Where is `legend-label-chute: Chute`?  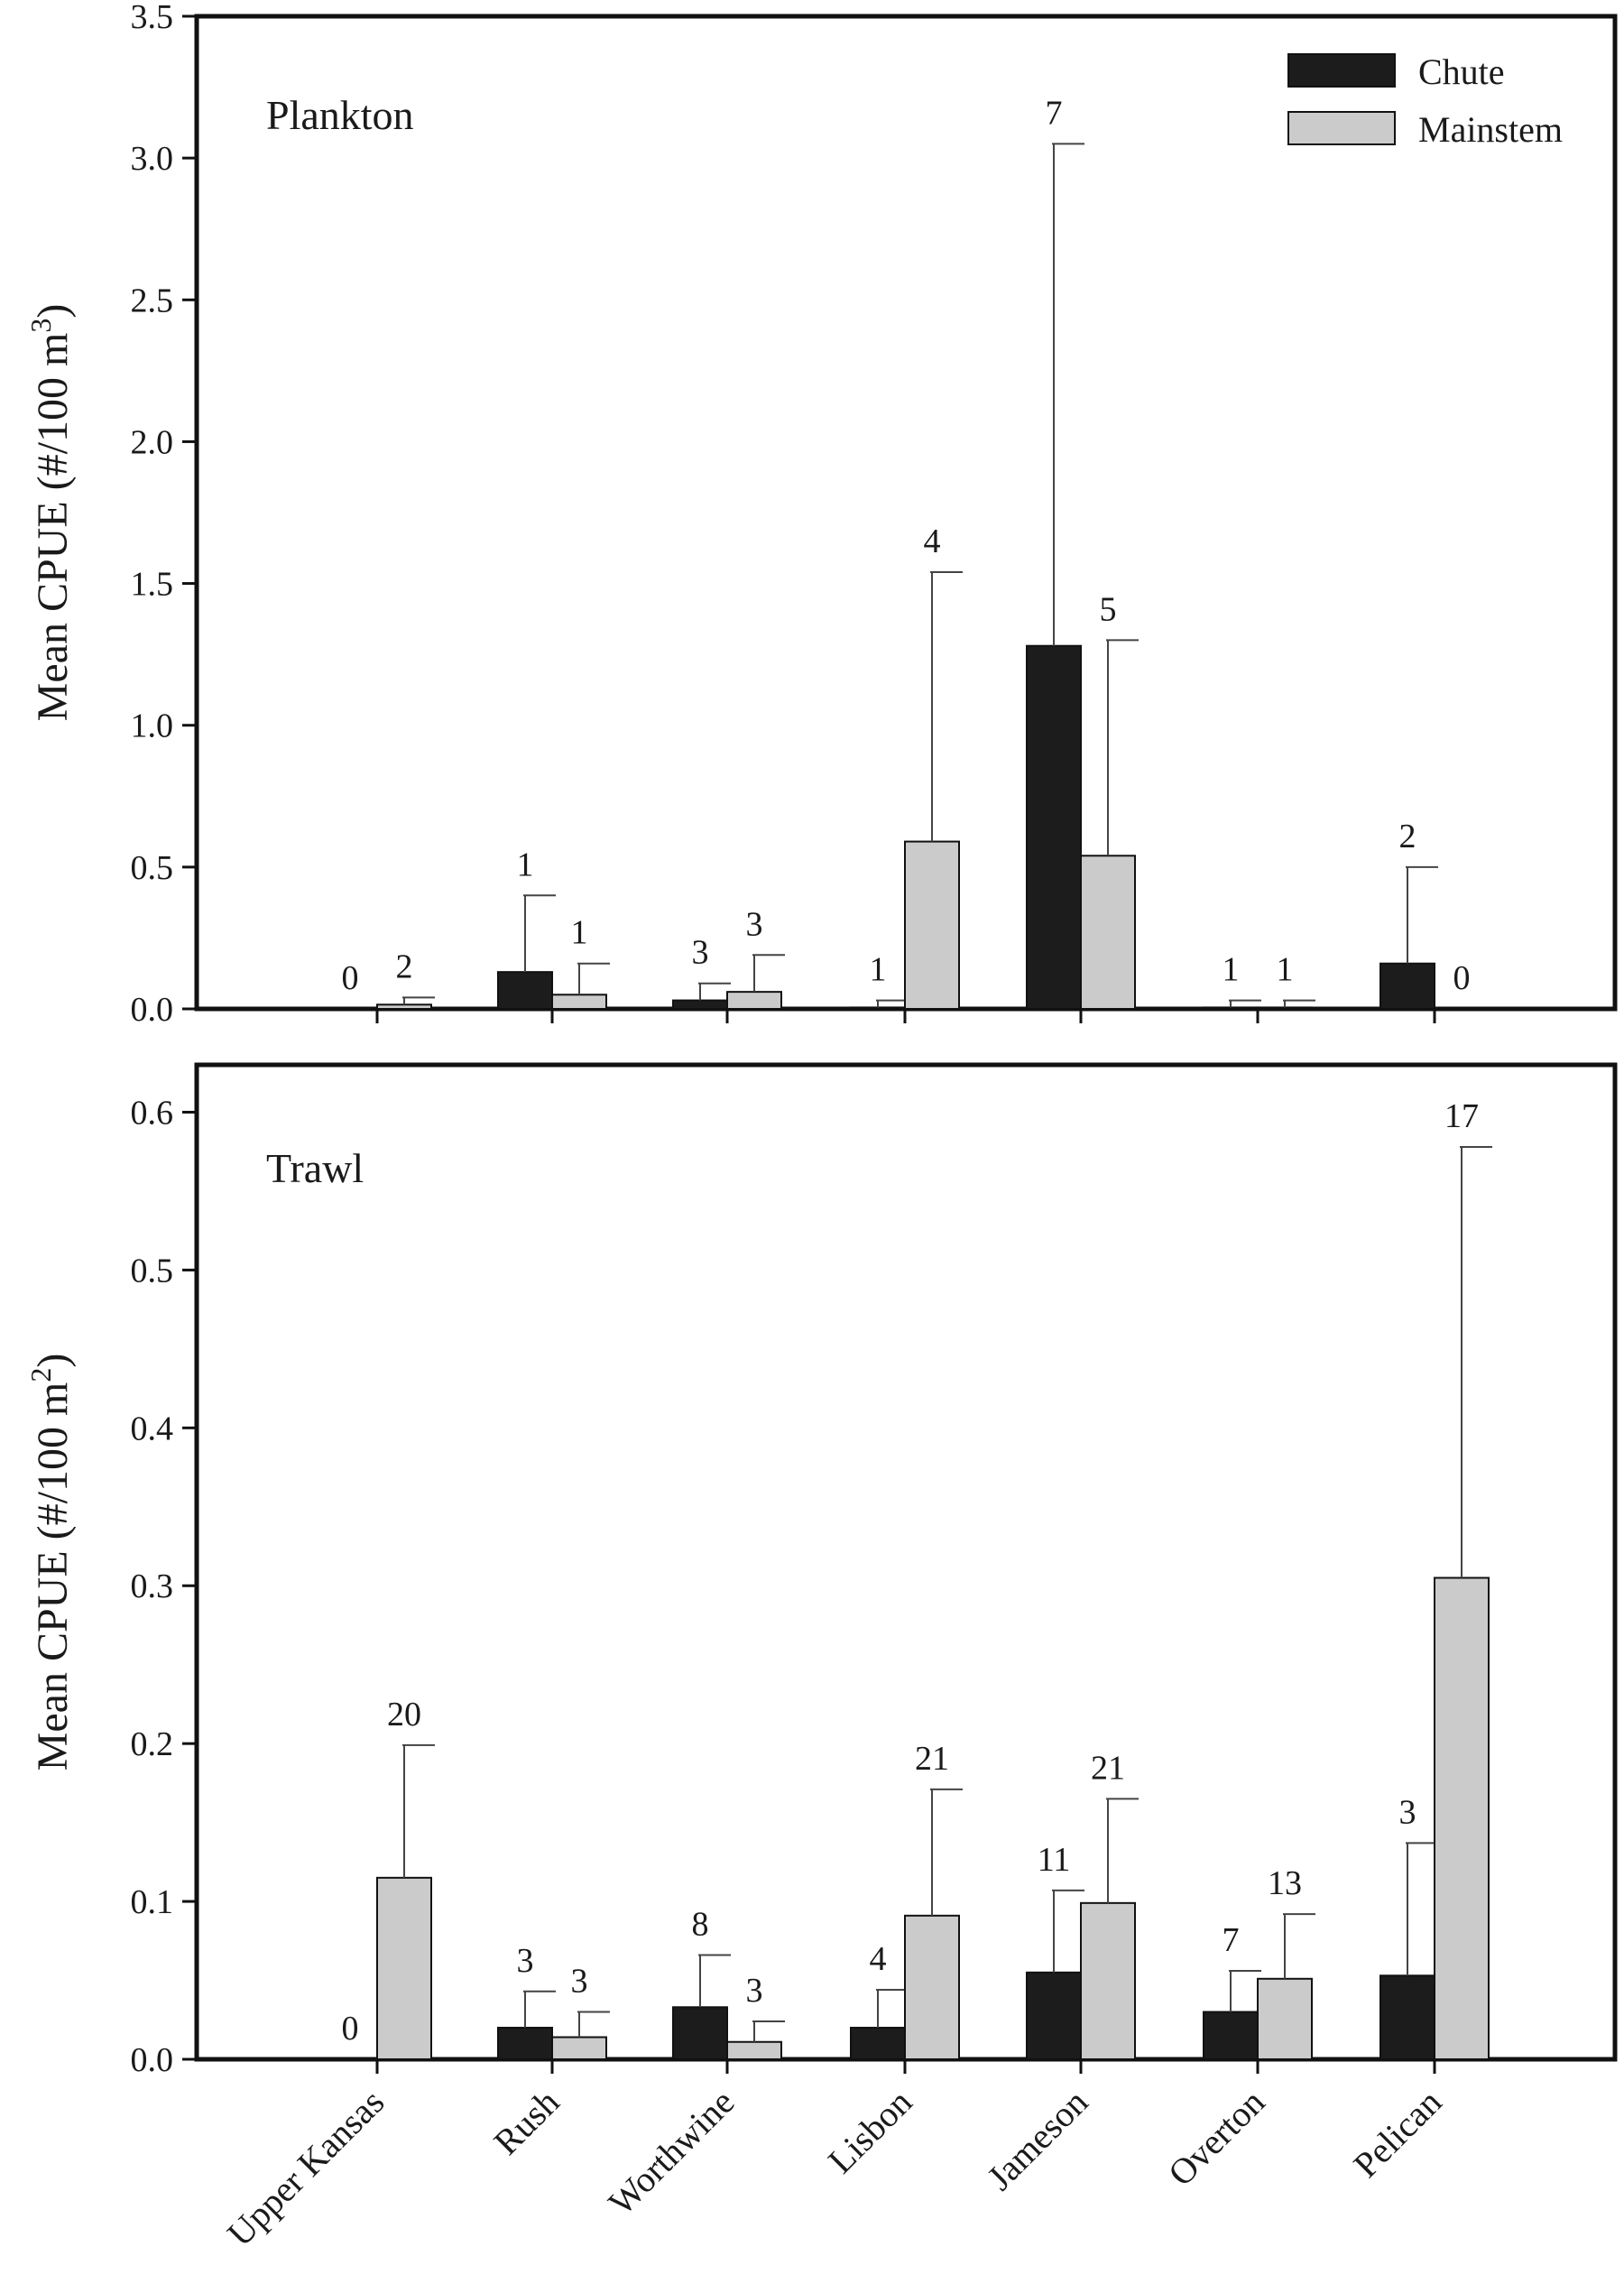 legend-label-chute: Chute is located at coordinates (1462, 71).